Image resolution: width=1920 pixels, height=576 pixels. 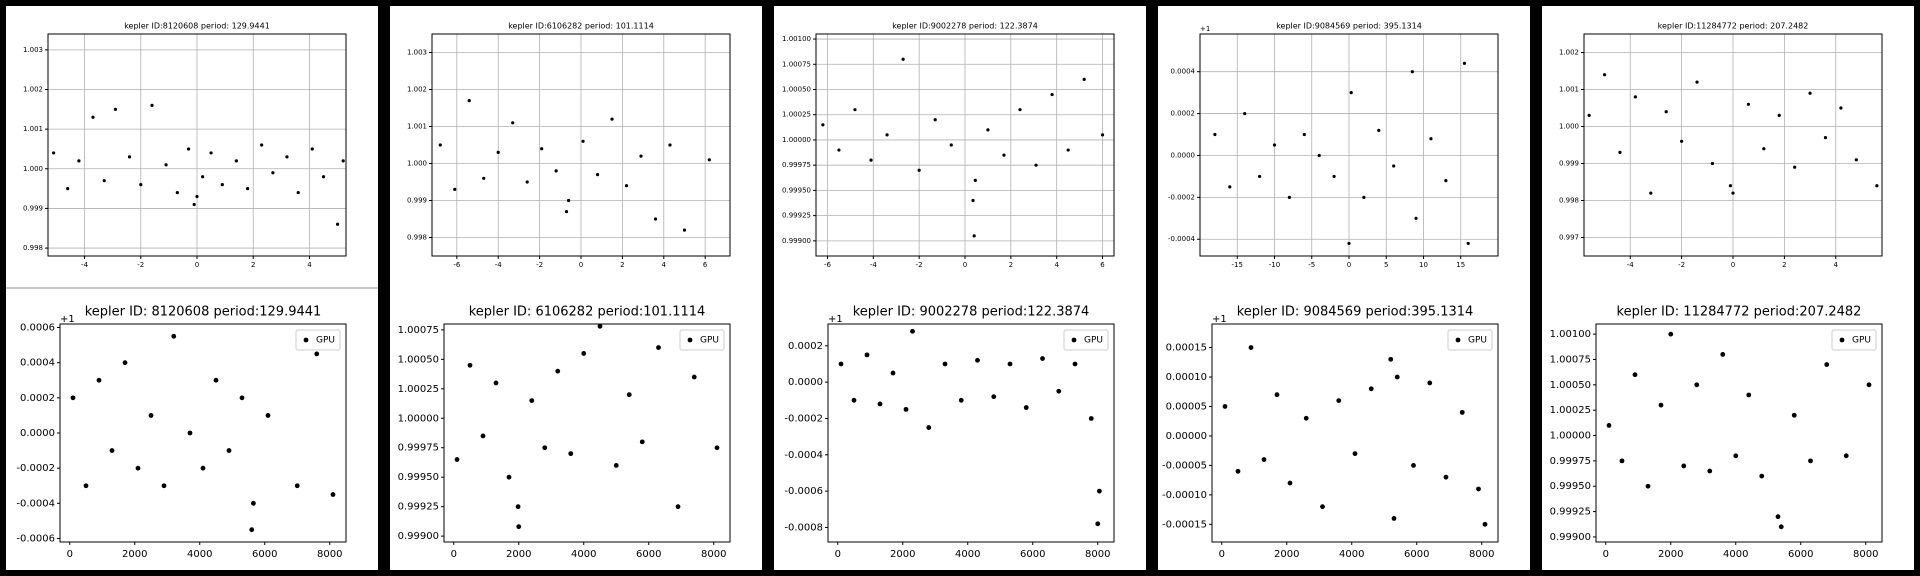 I want to click on y-tick-label: 1.00050, so click(x=418, y=359).